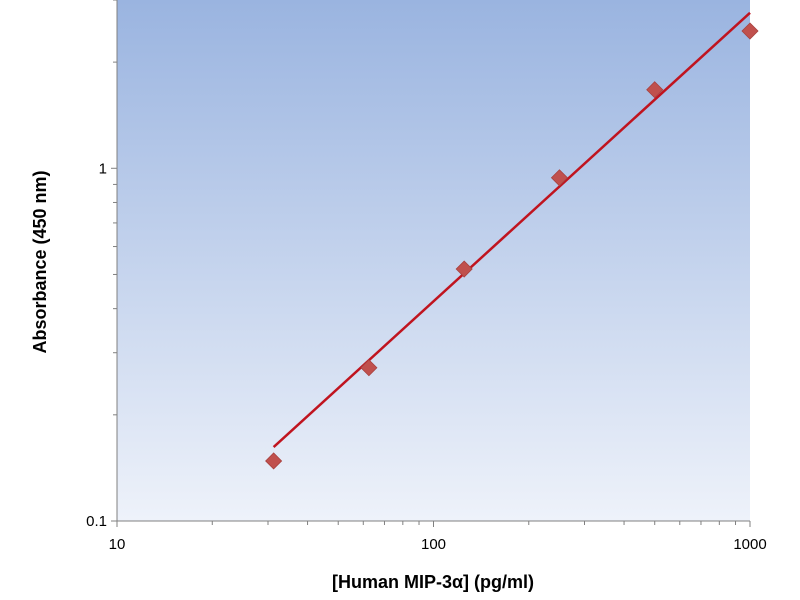 Image resolution: width=800 pixels, height=600 pixels. What do you see at coordinates (749, 544) in the screenshot?
I see `x-tick-label: 1000` at bounding box center [749, 544].